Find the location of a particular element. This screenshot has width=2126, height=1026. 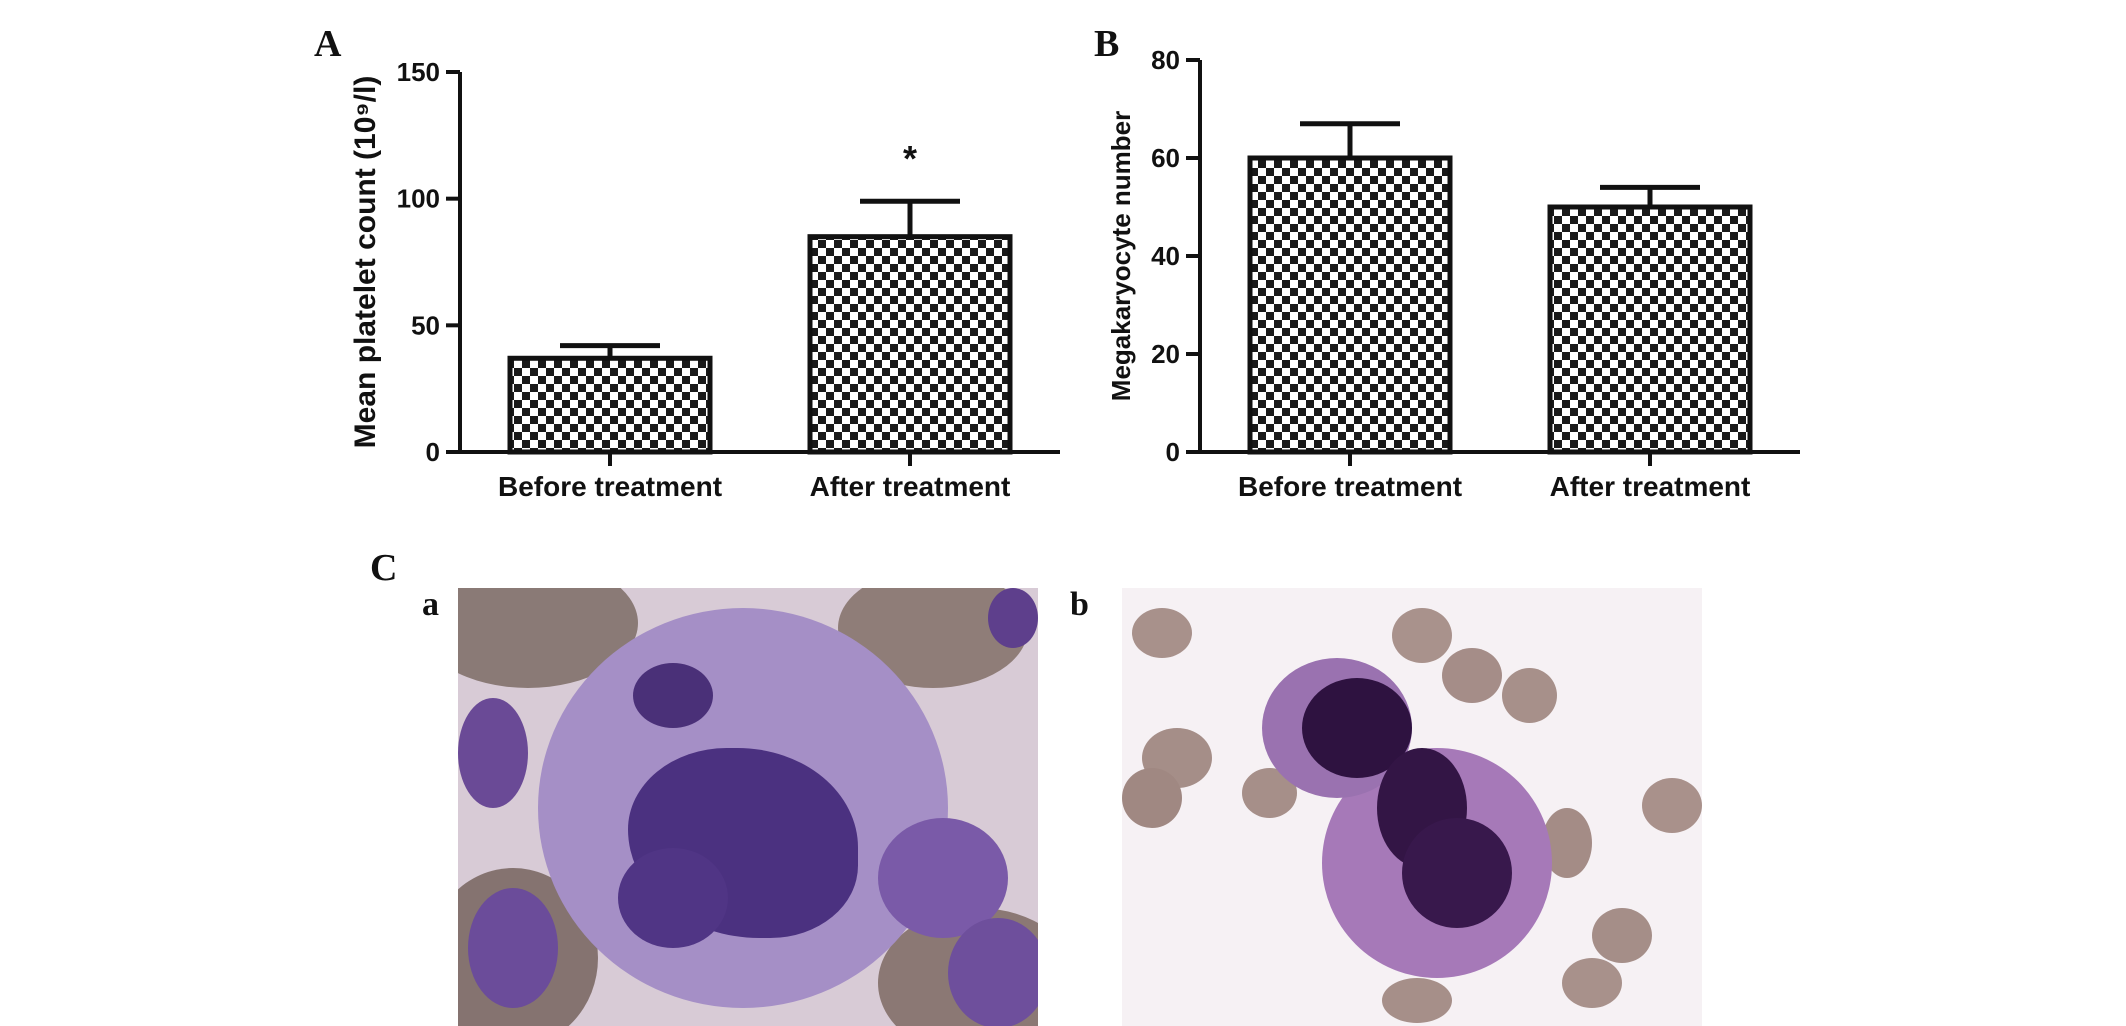

micrograph-a is located at coordinates (748, 807).